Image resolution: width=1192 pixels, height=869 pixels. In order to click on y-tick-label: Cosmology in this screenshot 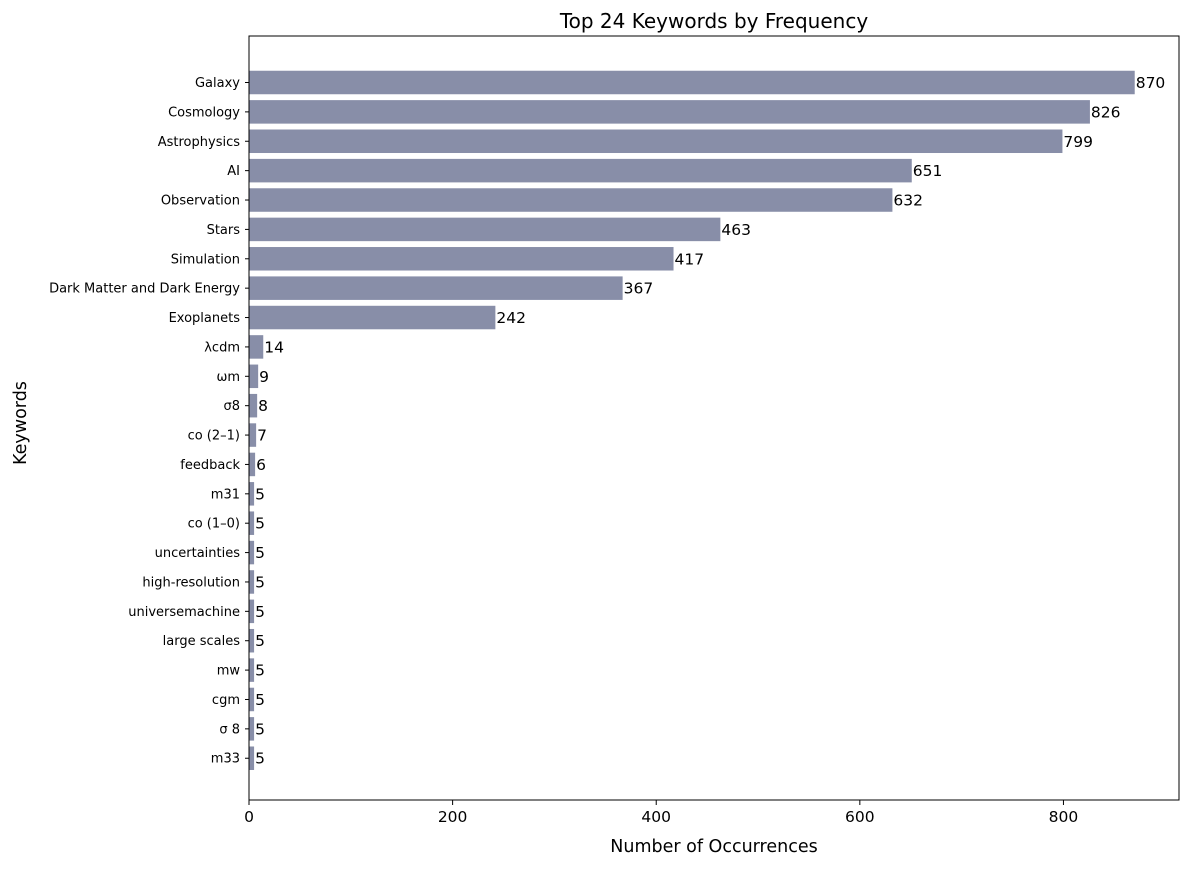, I will do `click(204, 112)`.